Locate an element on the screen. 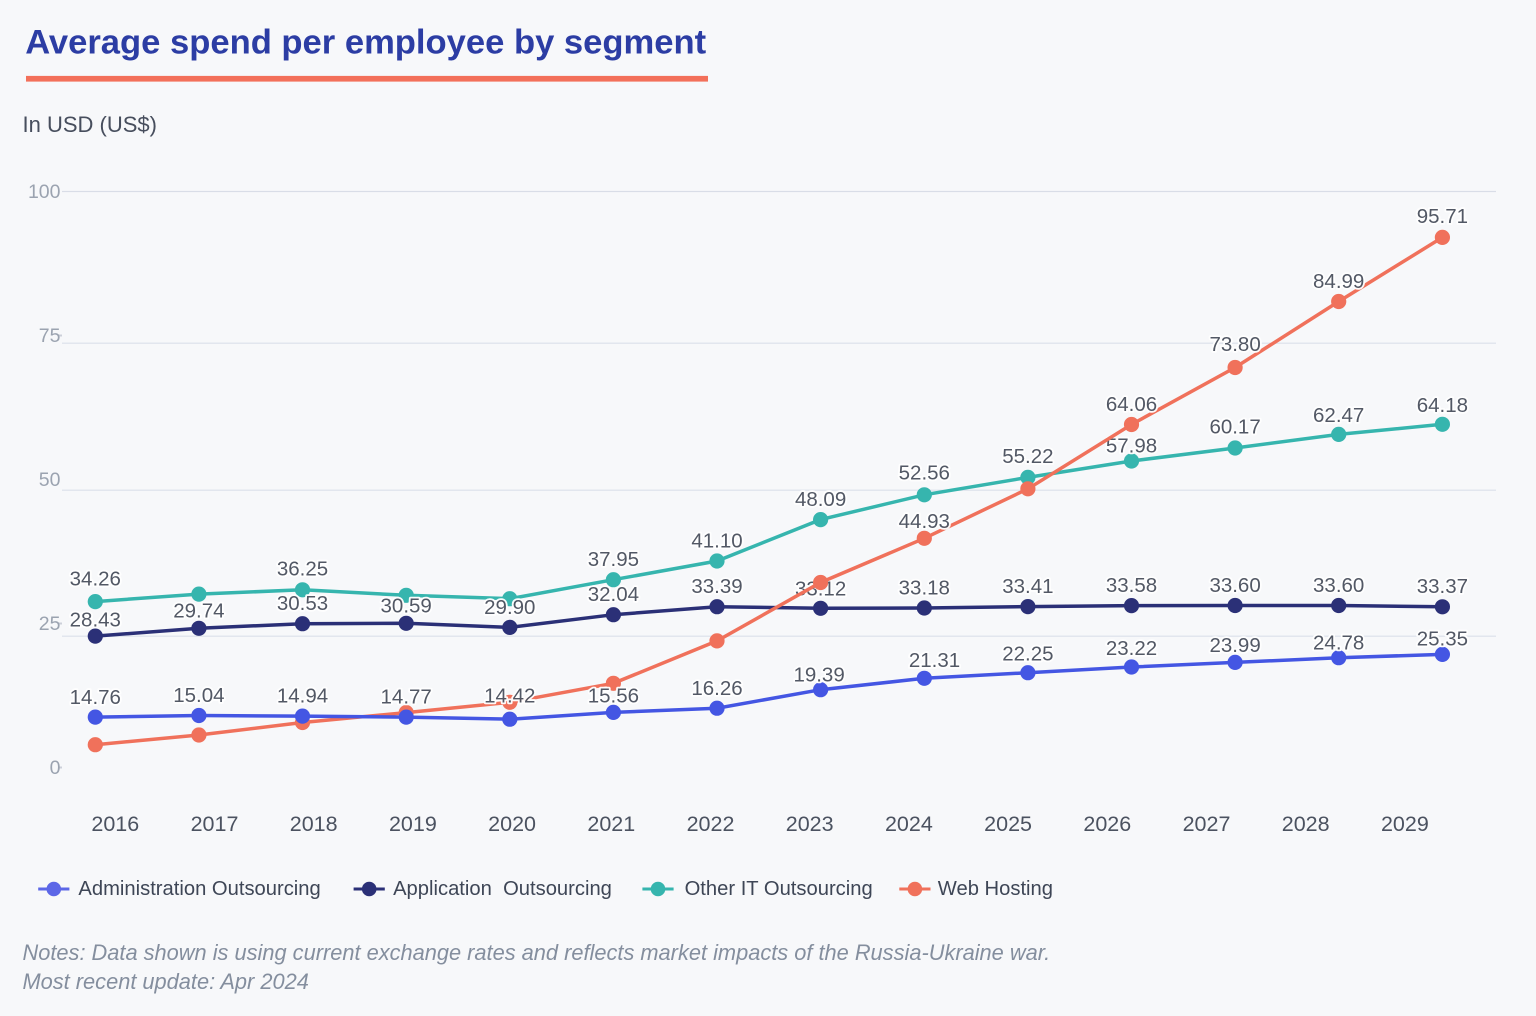  svg-text: 32.04 is located at coordinates (613, 594).